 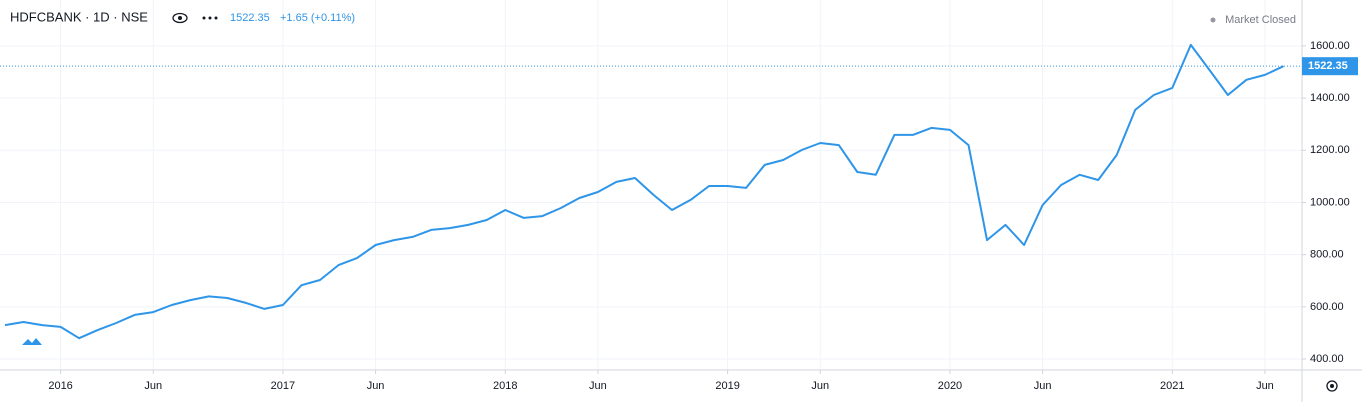 What do you see at coordinates (1327, 307) in the screenshot?
I see `y-tick-label: 600.00` at bounding box center [1327, 307].